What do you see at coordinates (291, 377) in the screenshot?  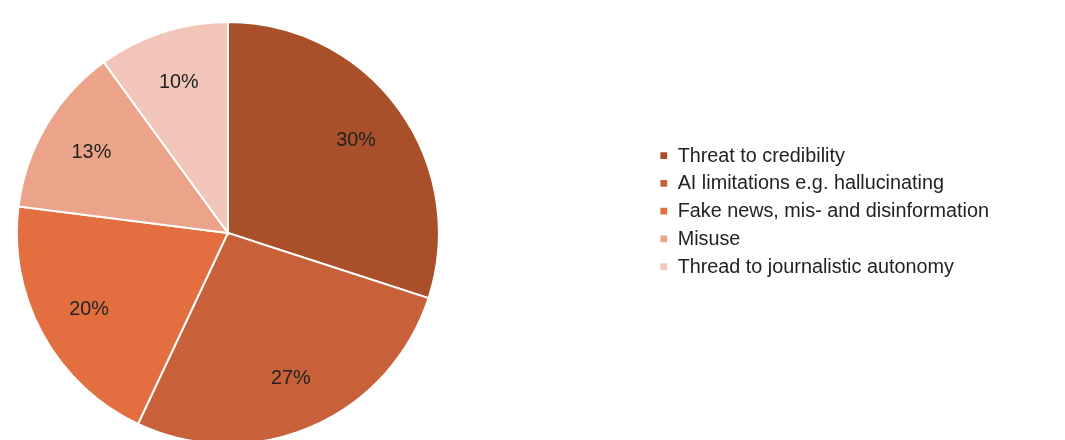 I see `data-label: 27%` at bounding box center [291, 377].